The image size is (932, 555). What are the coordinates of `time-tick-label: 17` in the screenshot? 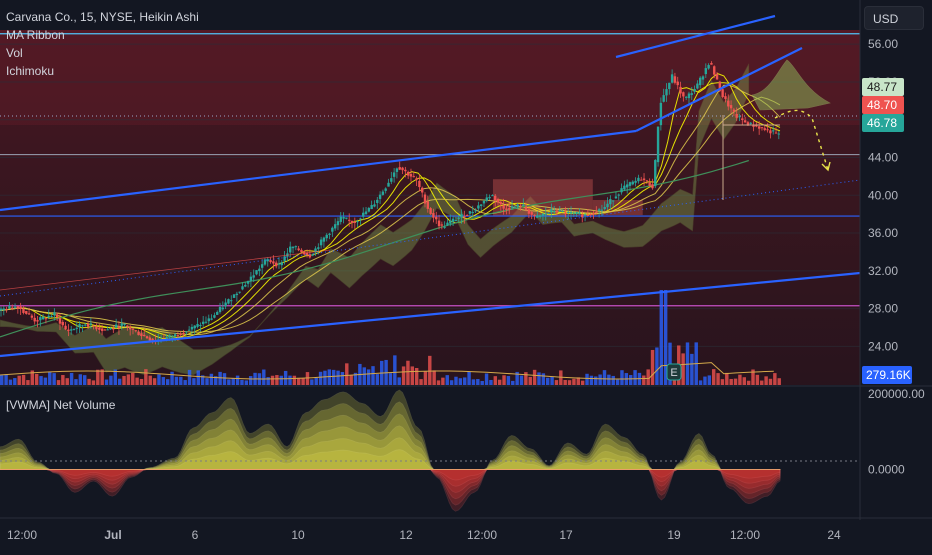 It's located at (566, 535).